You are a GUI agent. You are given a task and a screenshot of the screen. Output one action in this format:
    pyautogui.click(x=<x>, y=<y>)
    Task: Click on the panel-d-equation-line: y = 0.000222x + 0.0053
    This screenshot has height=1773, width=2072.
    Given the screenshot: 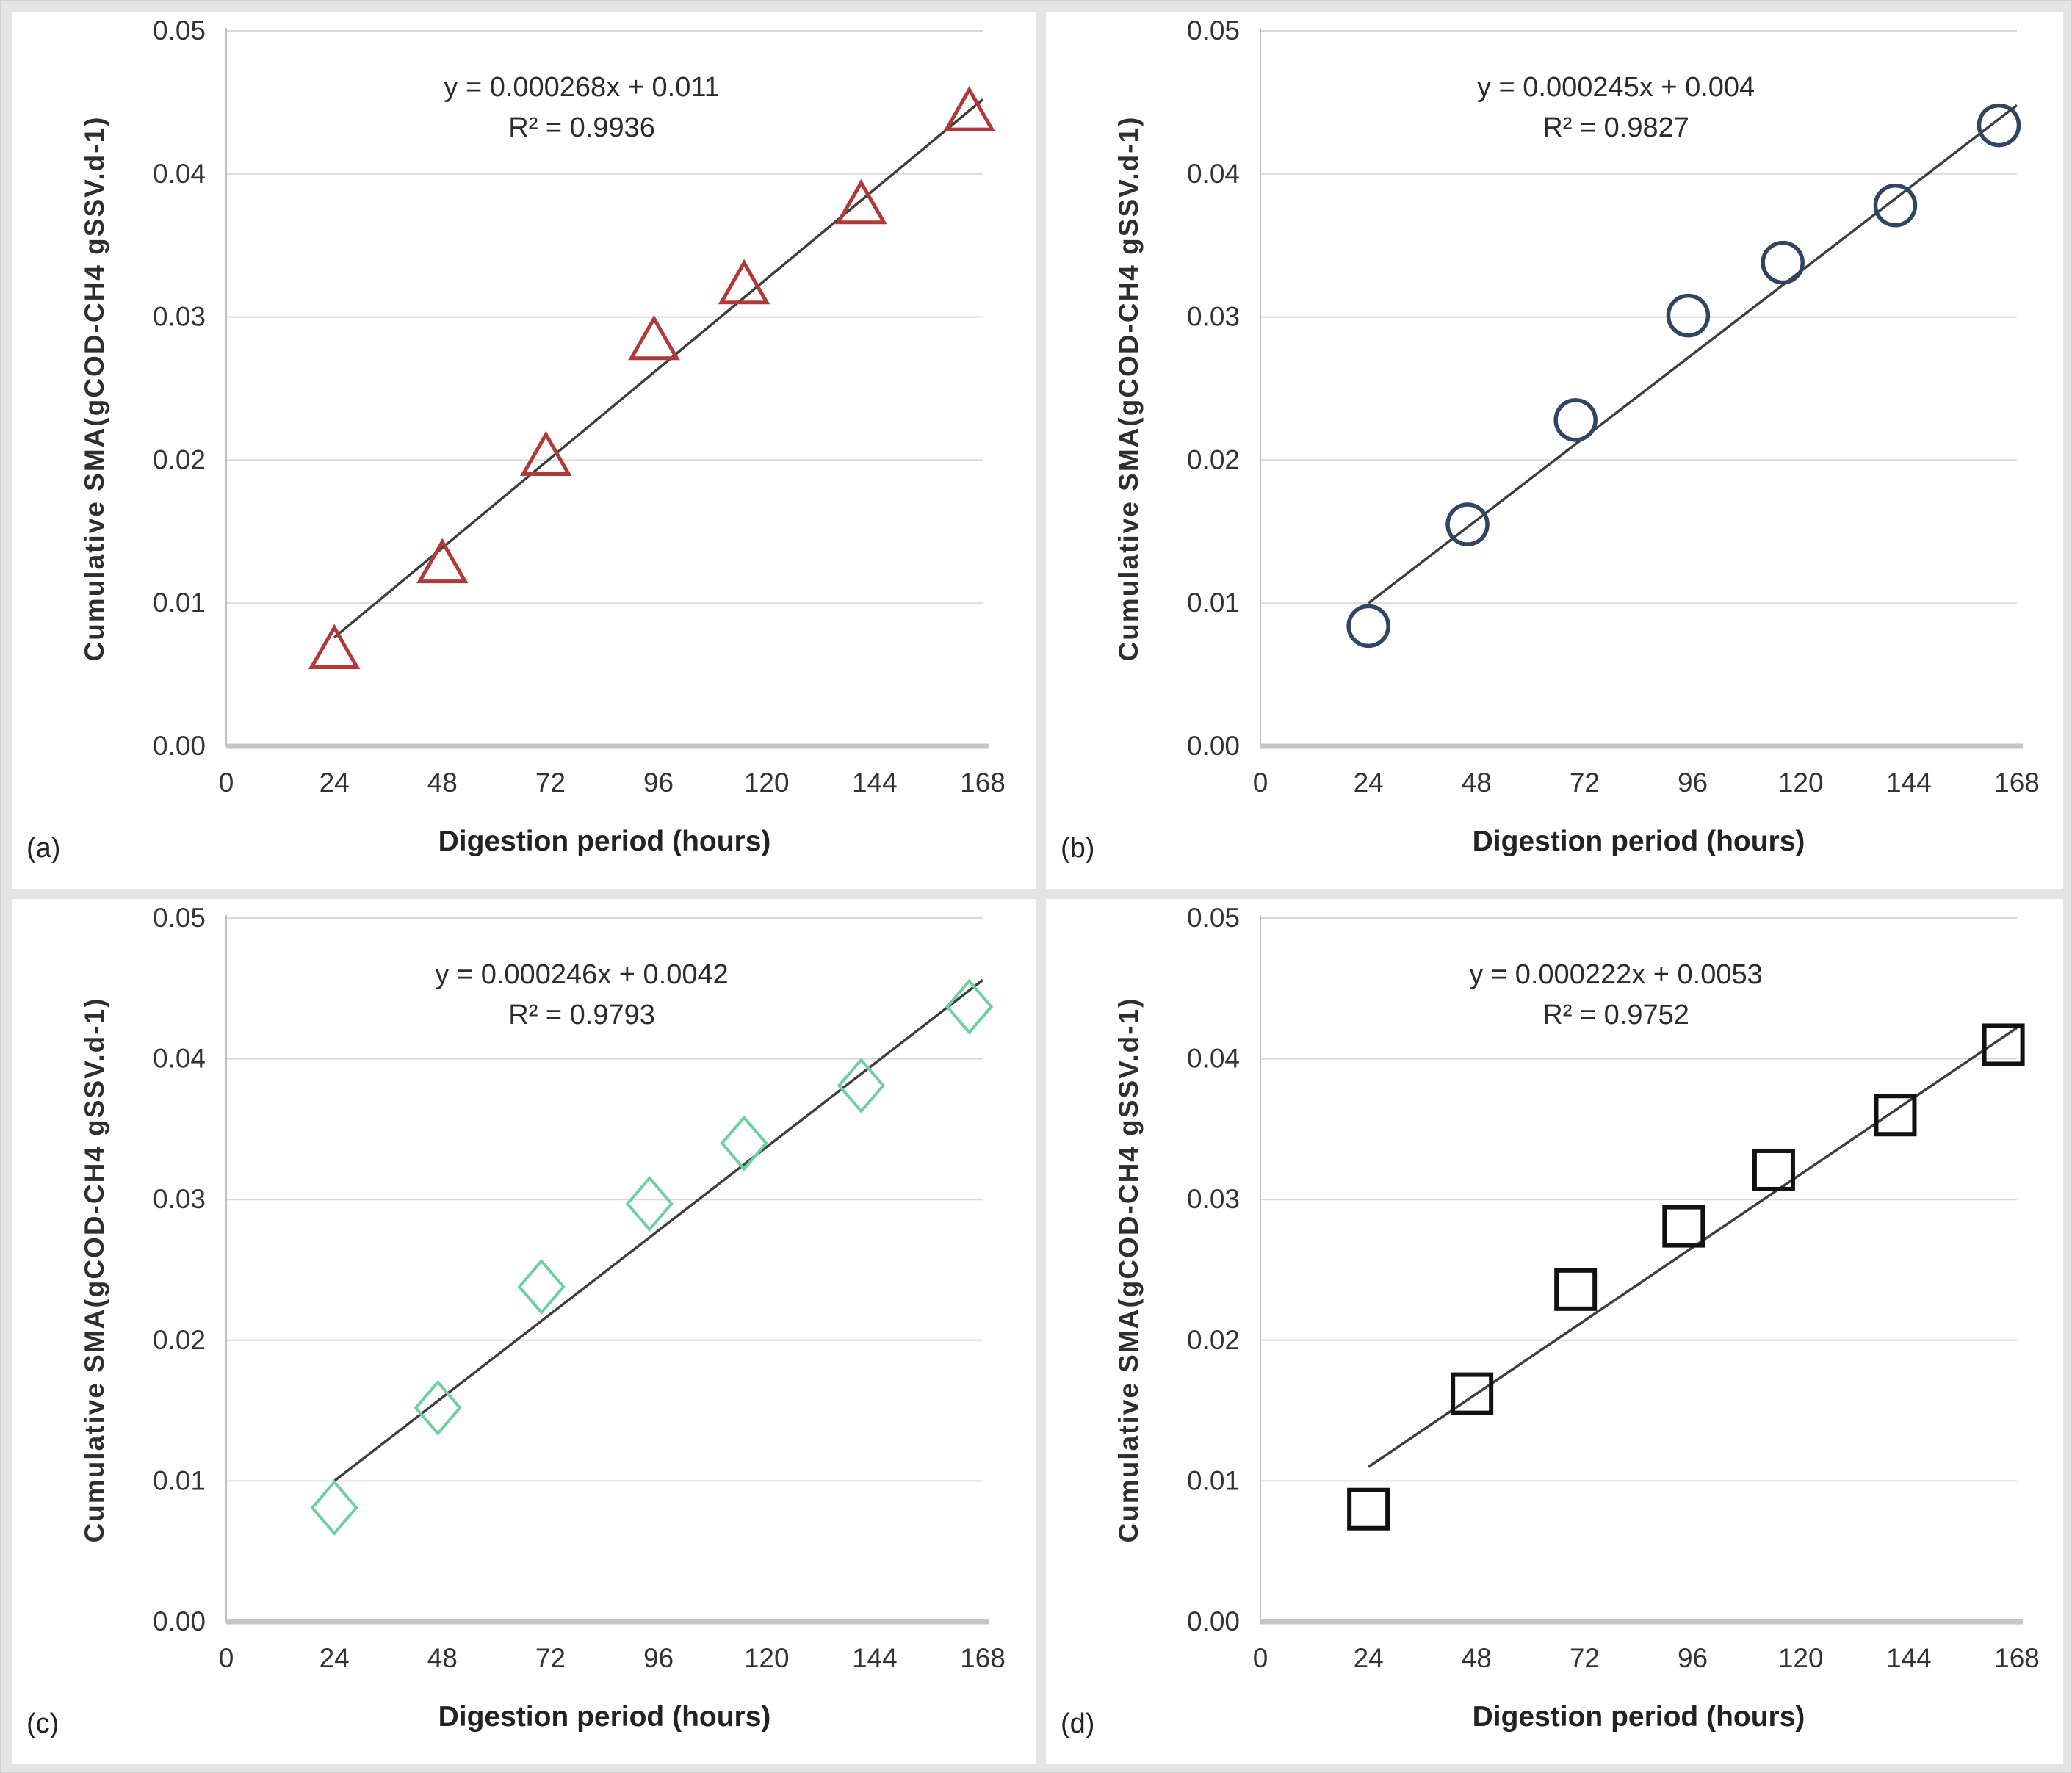 What is the action you would take?
    pyautogui.click(x=1616, y=974)
    